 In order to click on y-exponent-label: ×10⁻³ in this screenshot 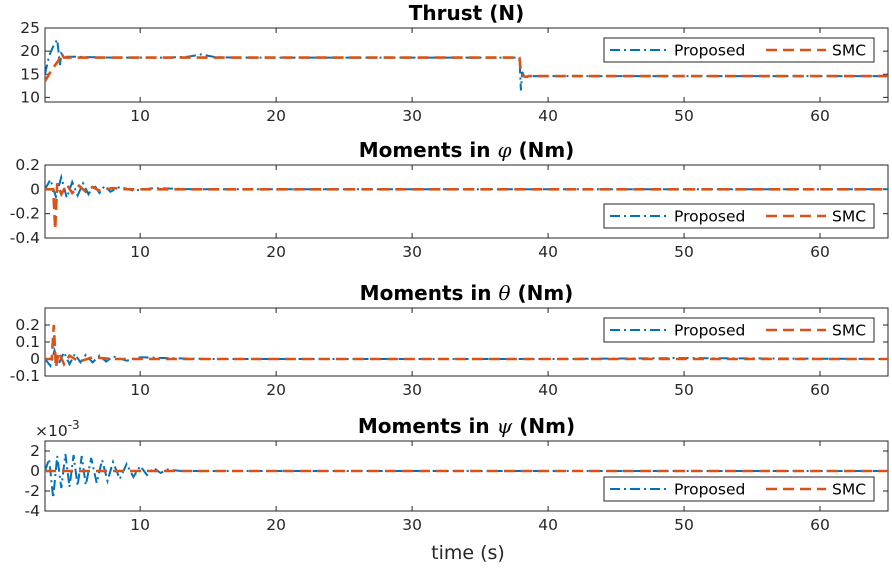, I will do `click(57, 429)`.